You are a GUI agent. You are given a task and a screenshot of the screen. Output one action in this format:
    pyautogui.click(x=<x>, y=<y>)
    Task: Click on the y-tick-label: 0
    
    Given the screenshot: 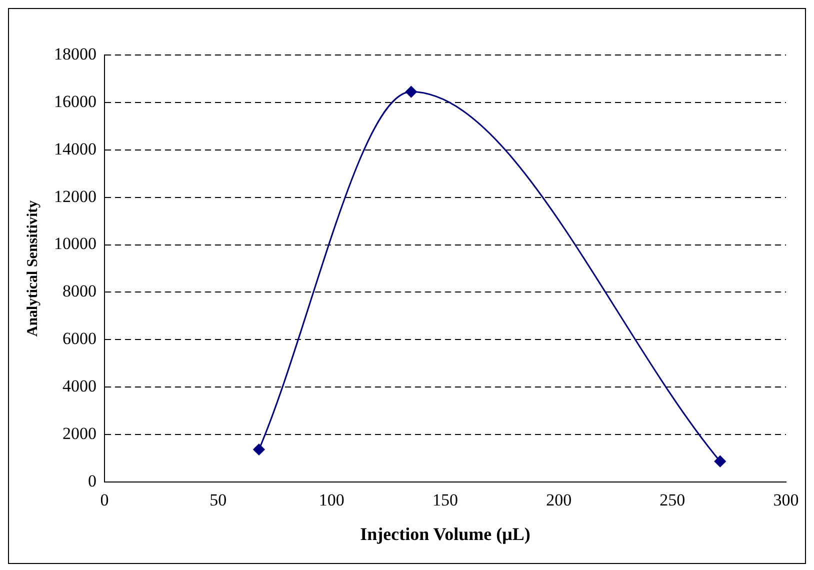 What is the action you would take?
    pyautogui.click(x=92, y=480)
    